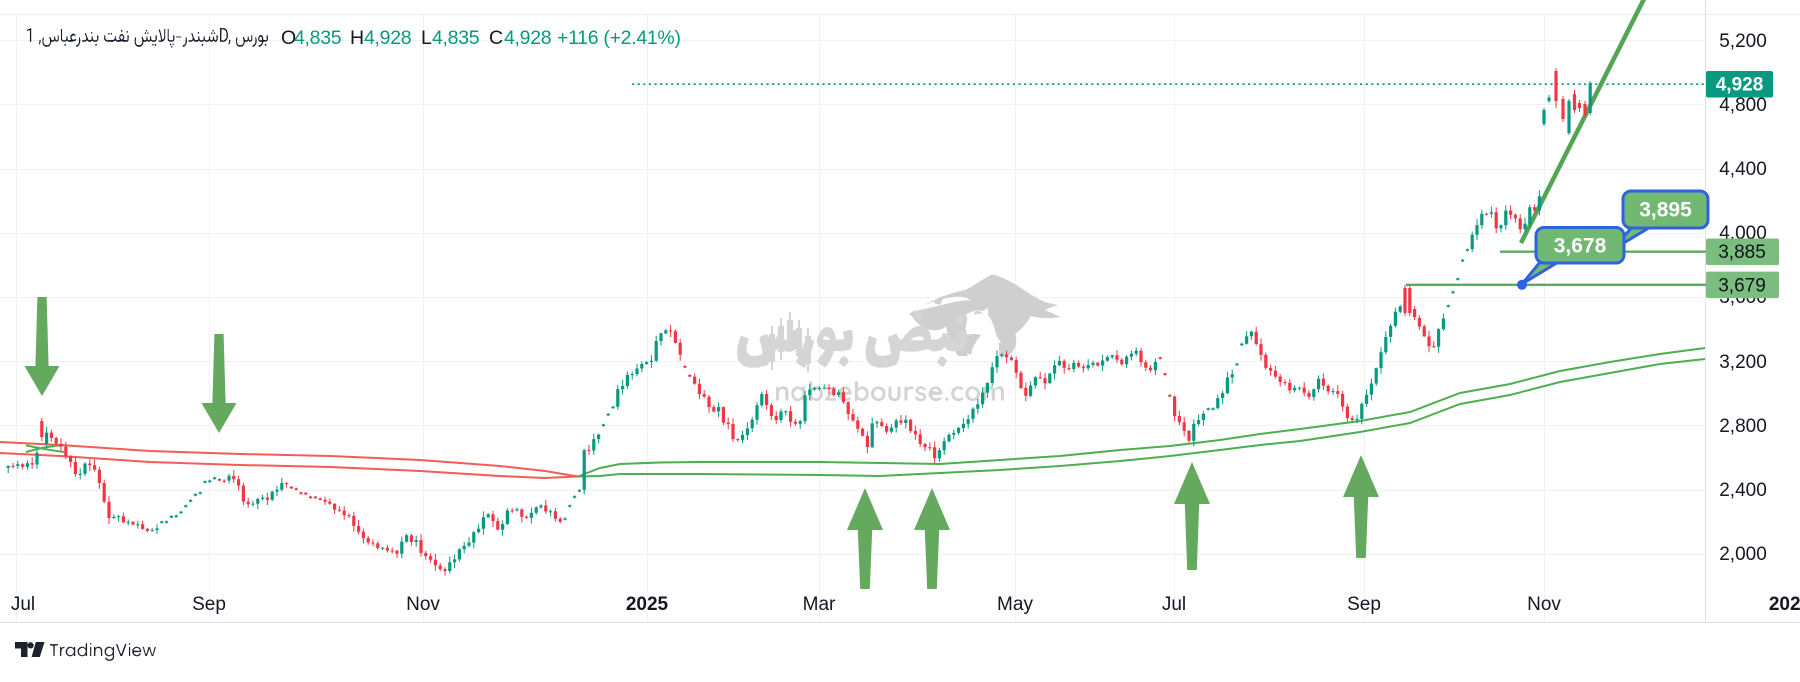  Describe the element at coordinates (1015, 604) in the screenshot. I see `svg-text: May` at that location.